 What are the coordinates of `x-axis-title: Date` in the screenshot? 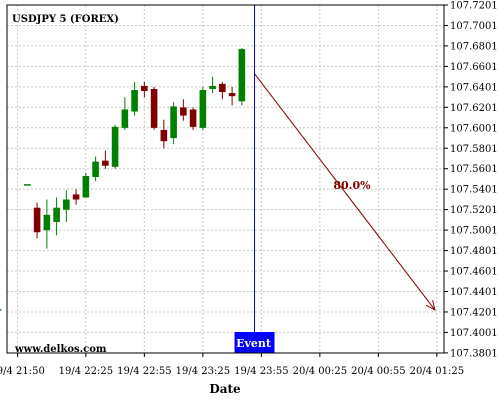 It's located at (225, 389).